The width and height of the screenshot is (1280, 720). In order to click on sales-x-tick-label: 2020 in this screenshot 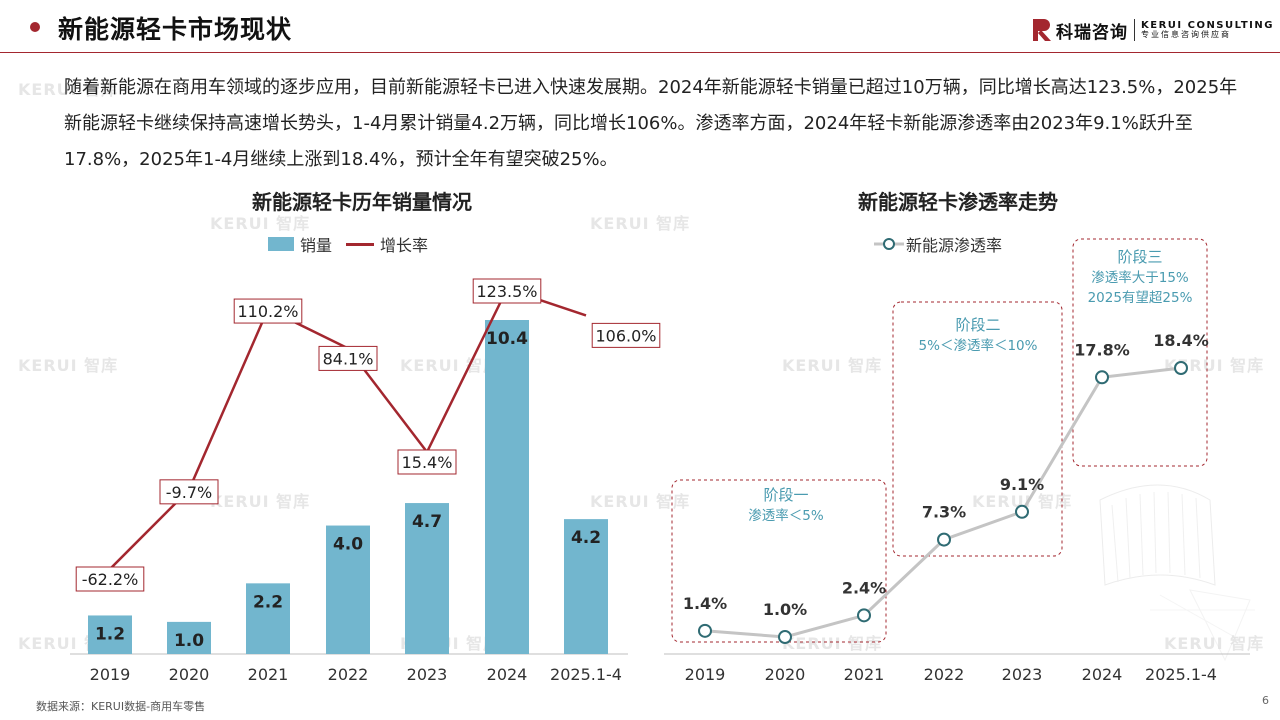, I will do `click(189, 674)`.